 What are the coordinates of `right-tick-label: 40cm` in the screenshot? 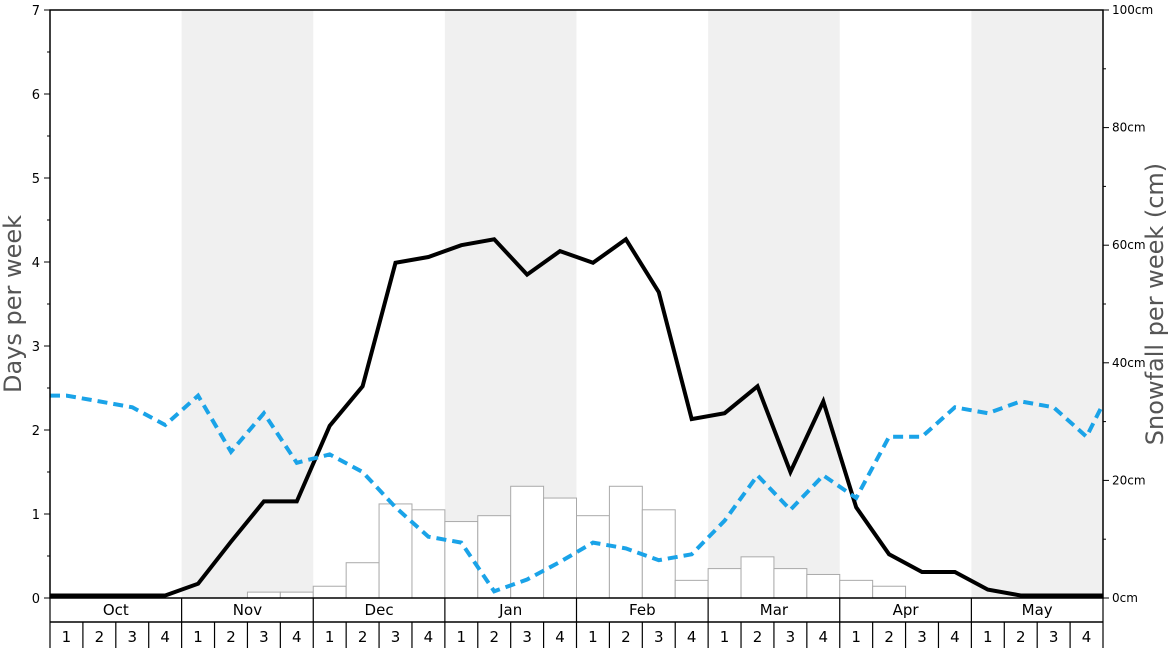 It's located at (1129, 363).